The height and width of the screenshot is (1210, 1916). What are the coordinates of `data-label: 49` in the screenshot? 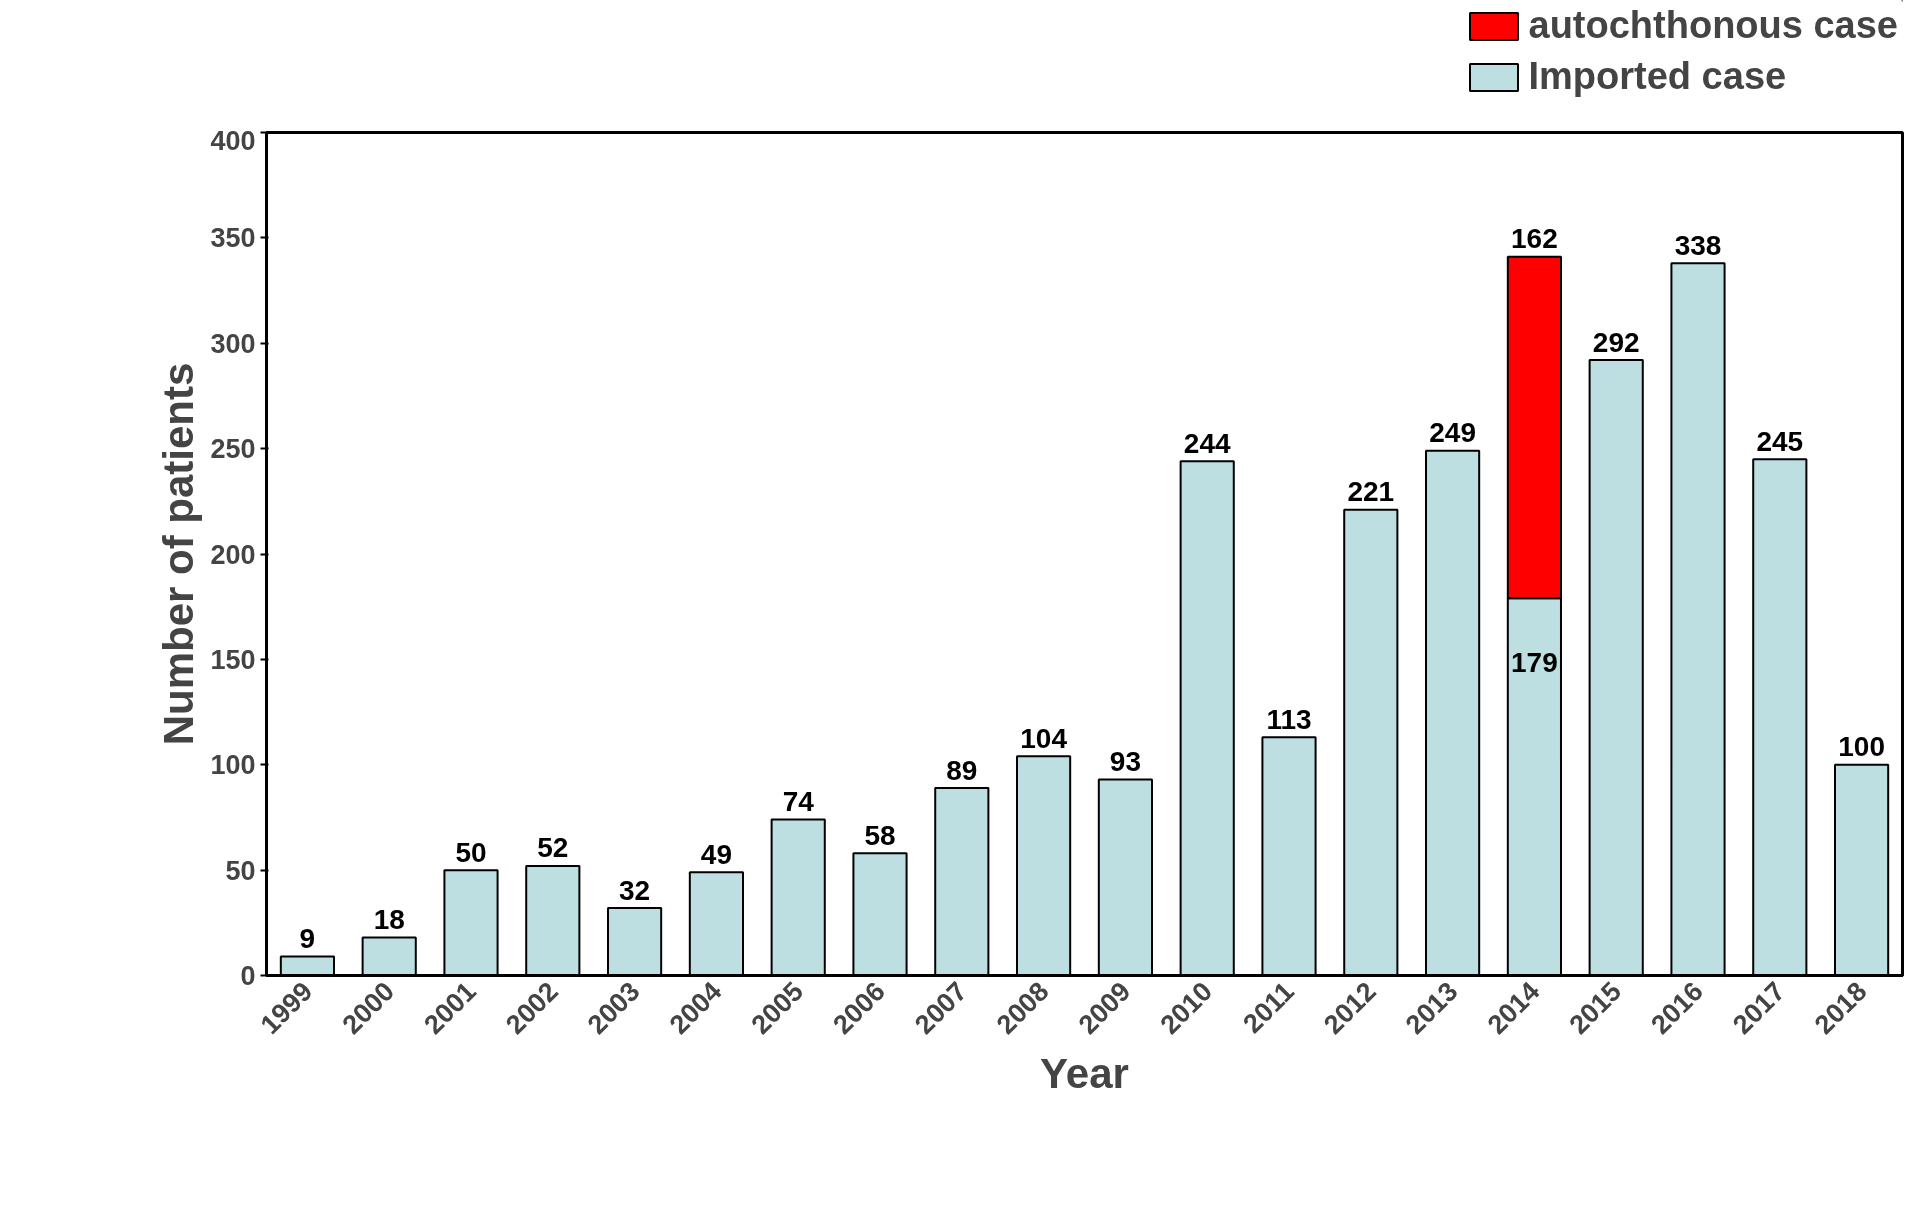 It's located at (716, 854).